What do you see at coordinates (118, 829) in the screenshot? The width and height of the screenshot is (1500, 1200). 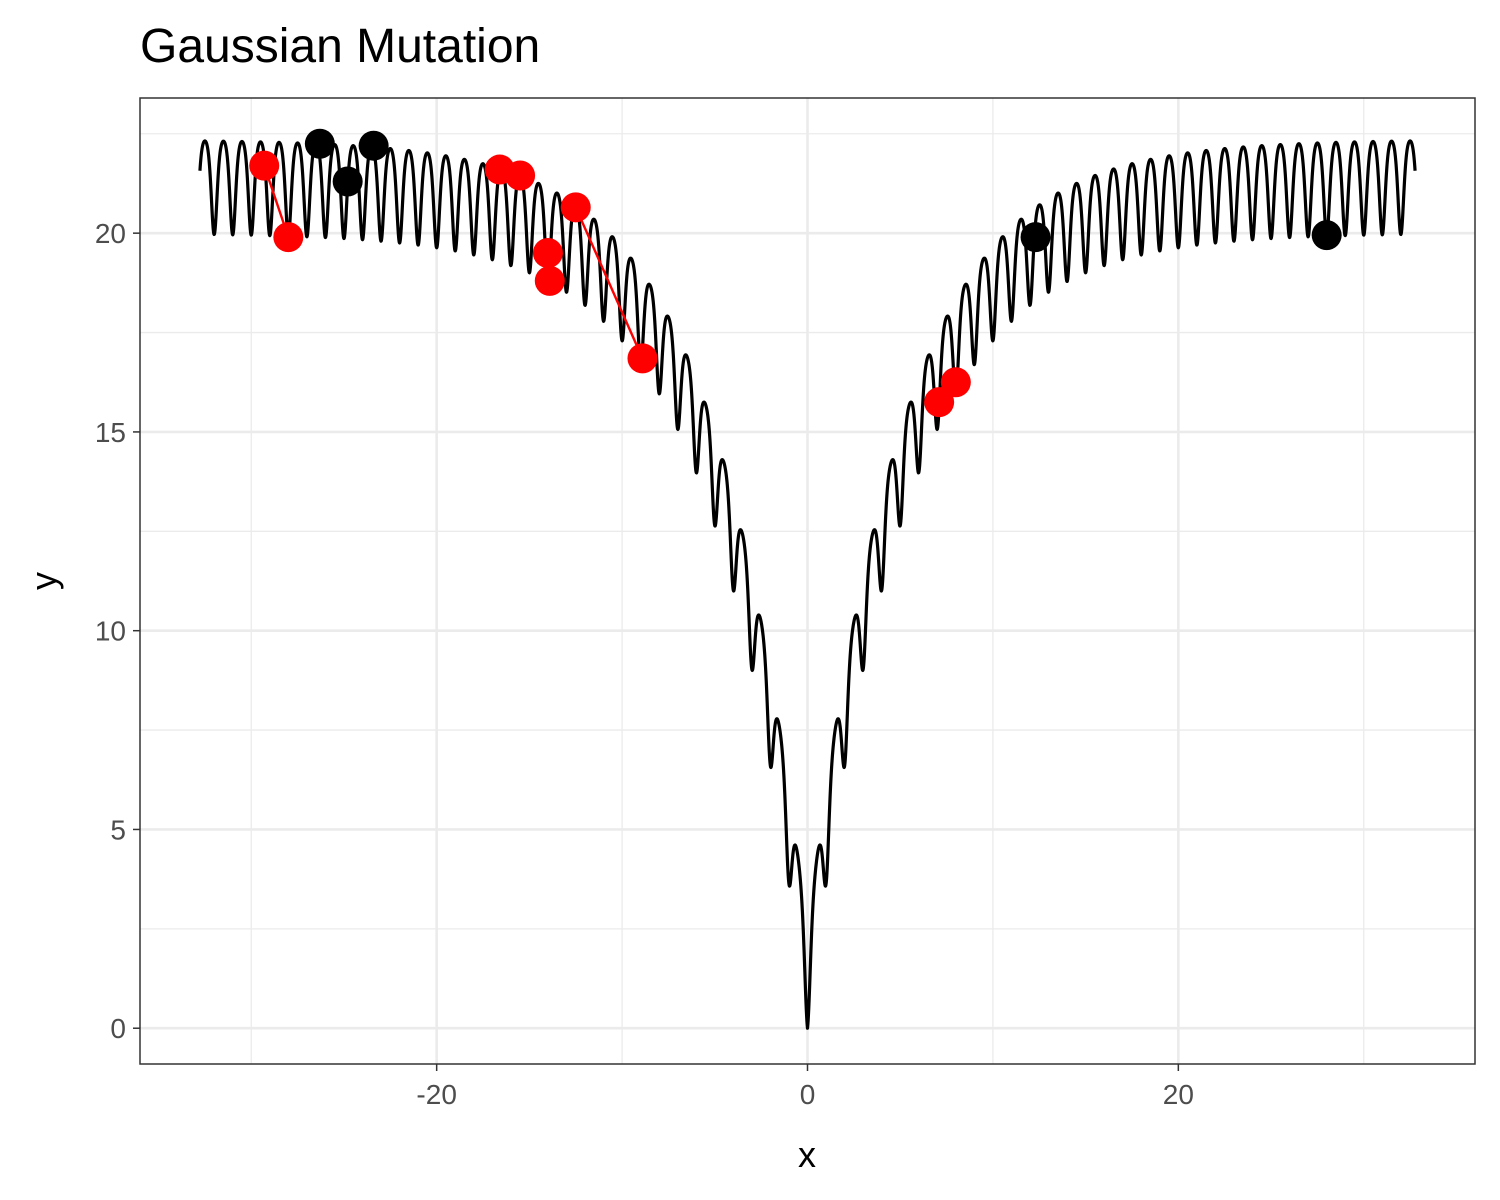 I see `y-tick-label: 5` at bounding box center [118, 829].